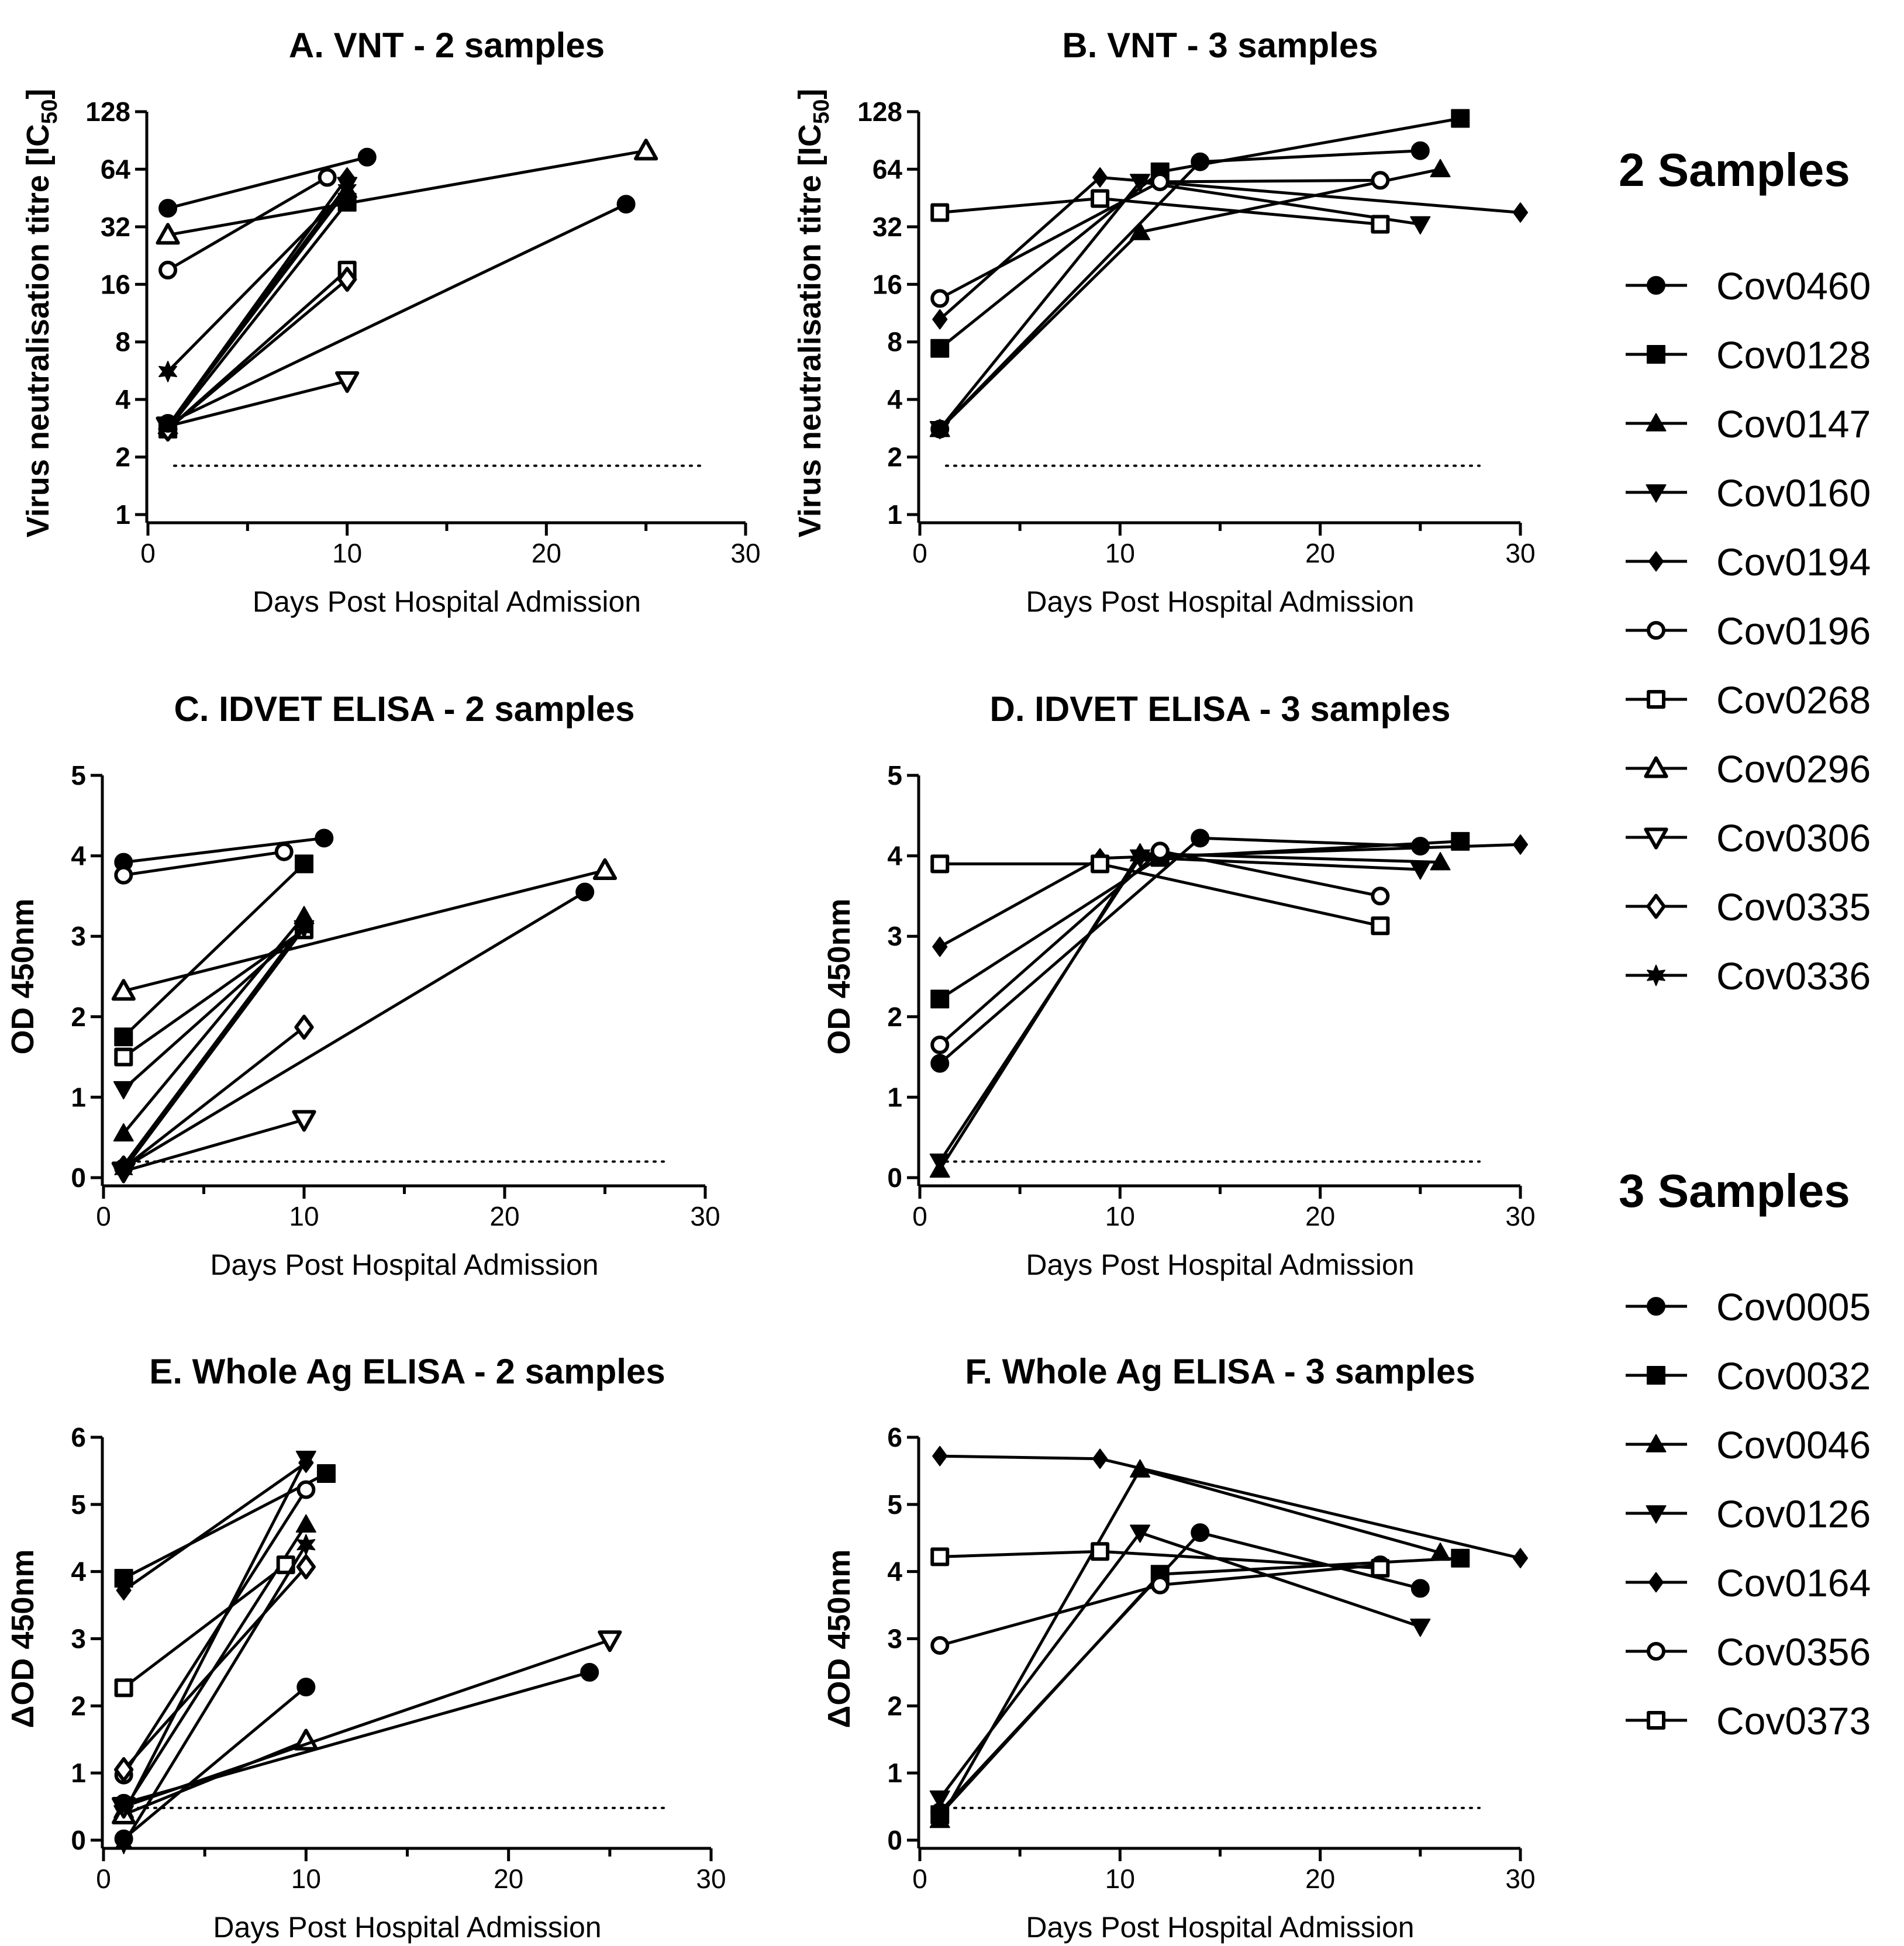 The width and height of the screenshot is (1904, 1946). Describe the element at coordinates (1220, 45) in the screenshot. I see `panel-title: B. VNT - 3 samples` at that location.